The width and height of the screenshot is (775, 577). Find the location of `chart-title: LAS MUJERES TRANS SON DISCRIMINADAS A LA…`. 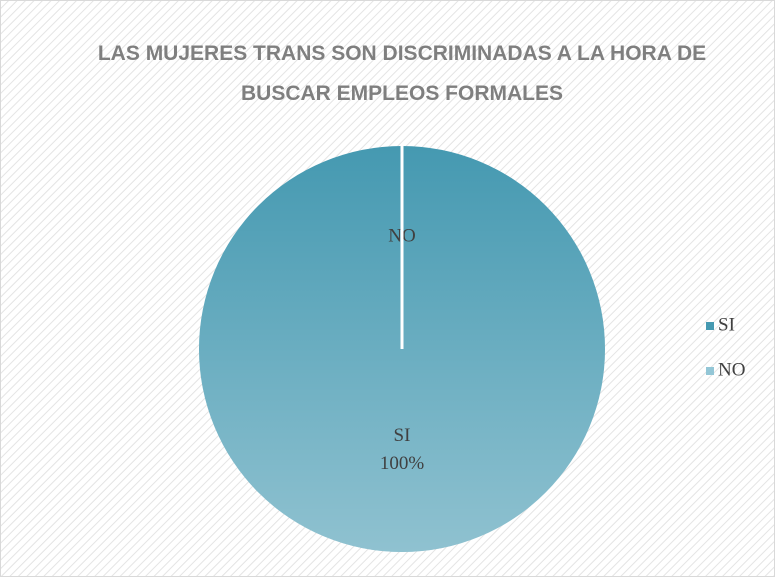

chart-title: LAS MUJERES TRANS SON DISCRIMINADAS A LA… is located at coordinates (402, 73).